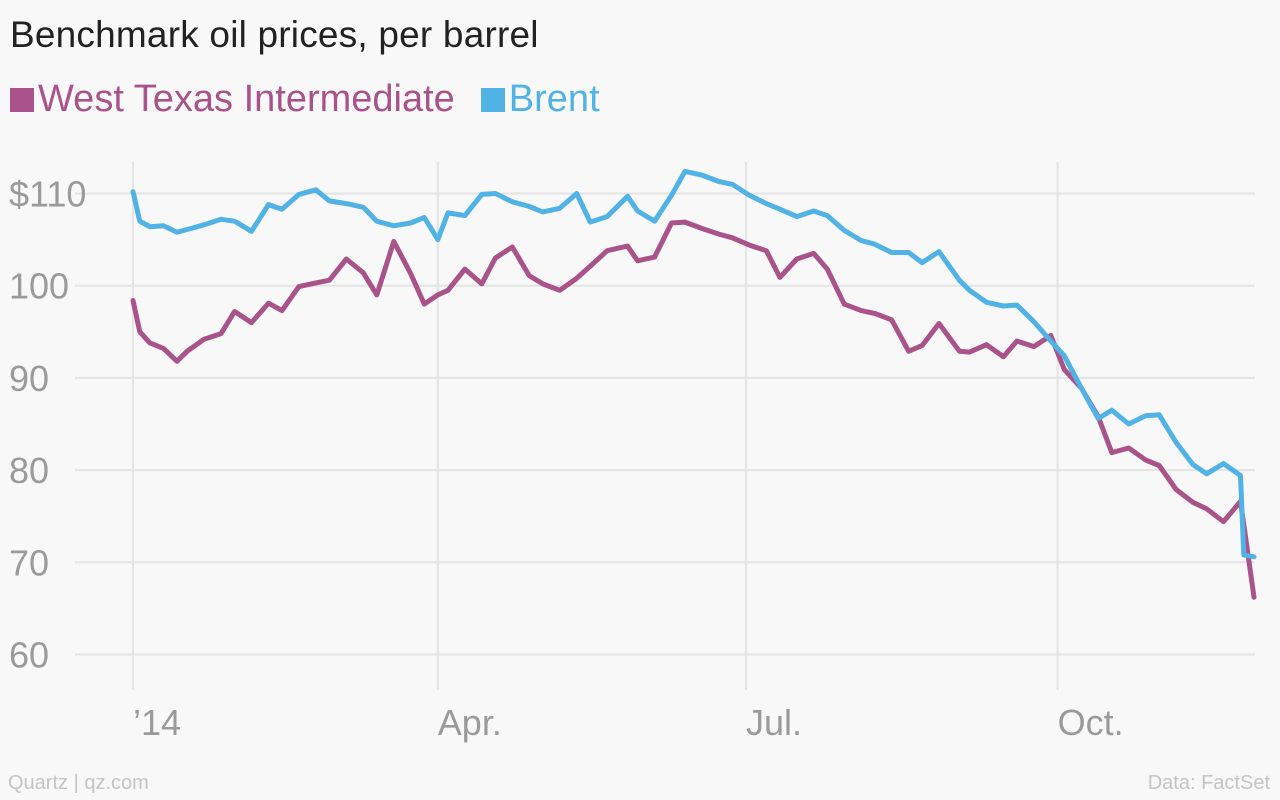  Describe the element at coordinates (274, 34) in the screenshot. I see `chart-title: Benchmark oil prices, per barrel` at that location.